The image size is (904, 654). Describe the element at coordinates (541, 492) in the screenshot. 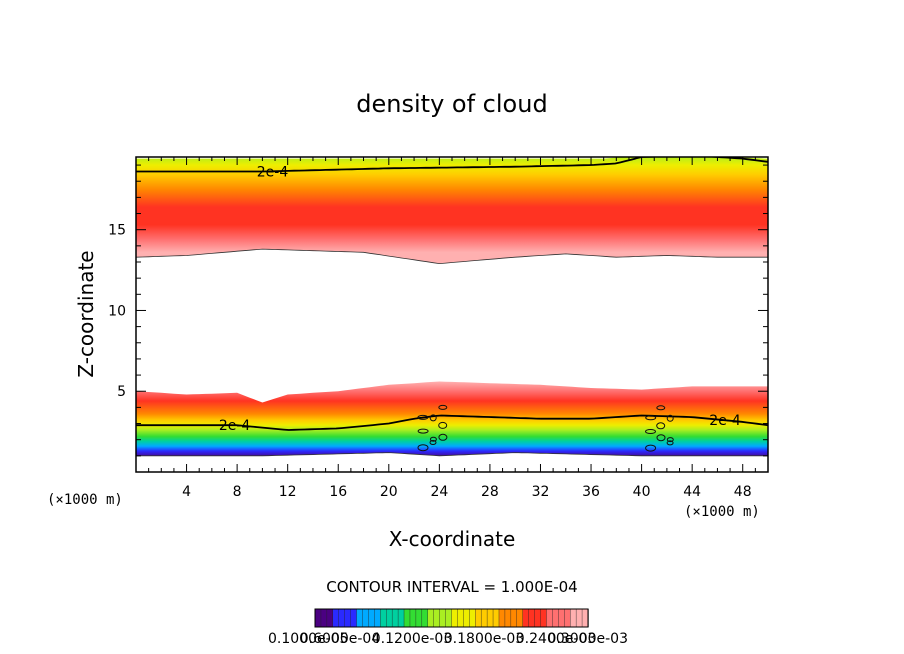

I see `x-tick-label: 32` at that location.